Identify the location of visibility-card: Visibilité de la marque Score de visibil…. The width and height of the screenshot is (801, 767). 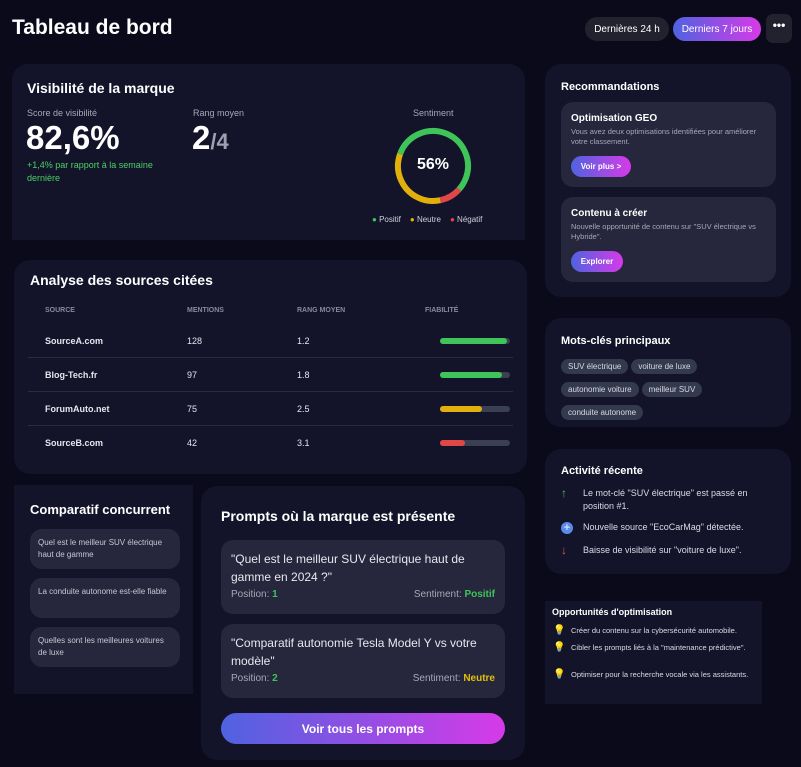
(268, 152).